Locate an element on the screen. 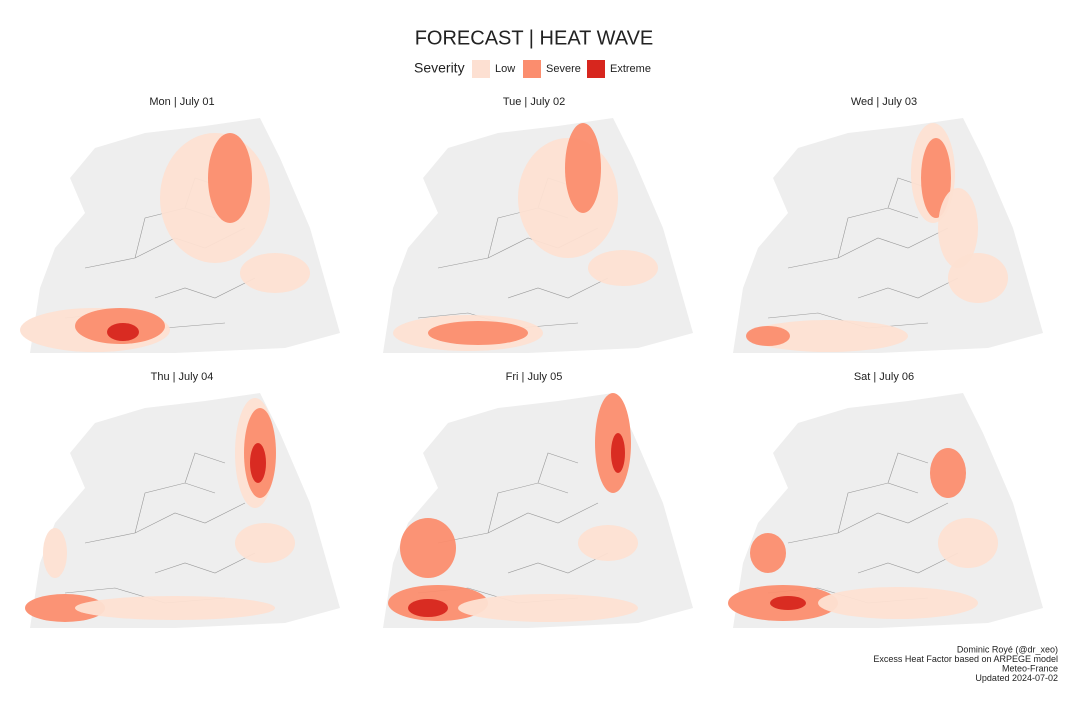 This screenshot has width=1068, height=717. legend-label: Extreme is located at coordinates (630, 69).